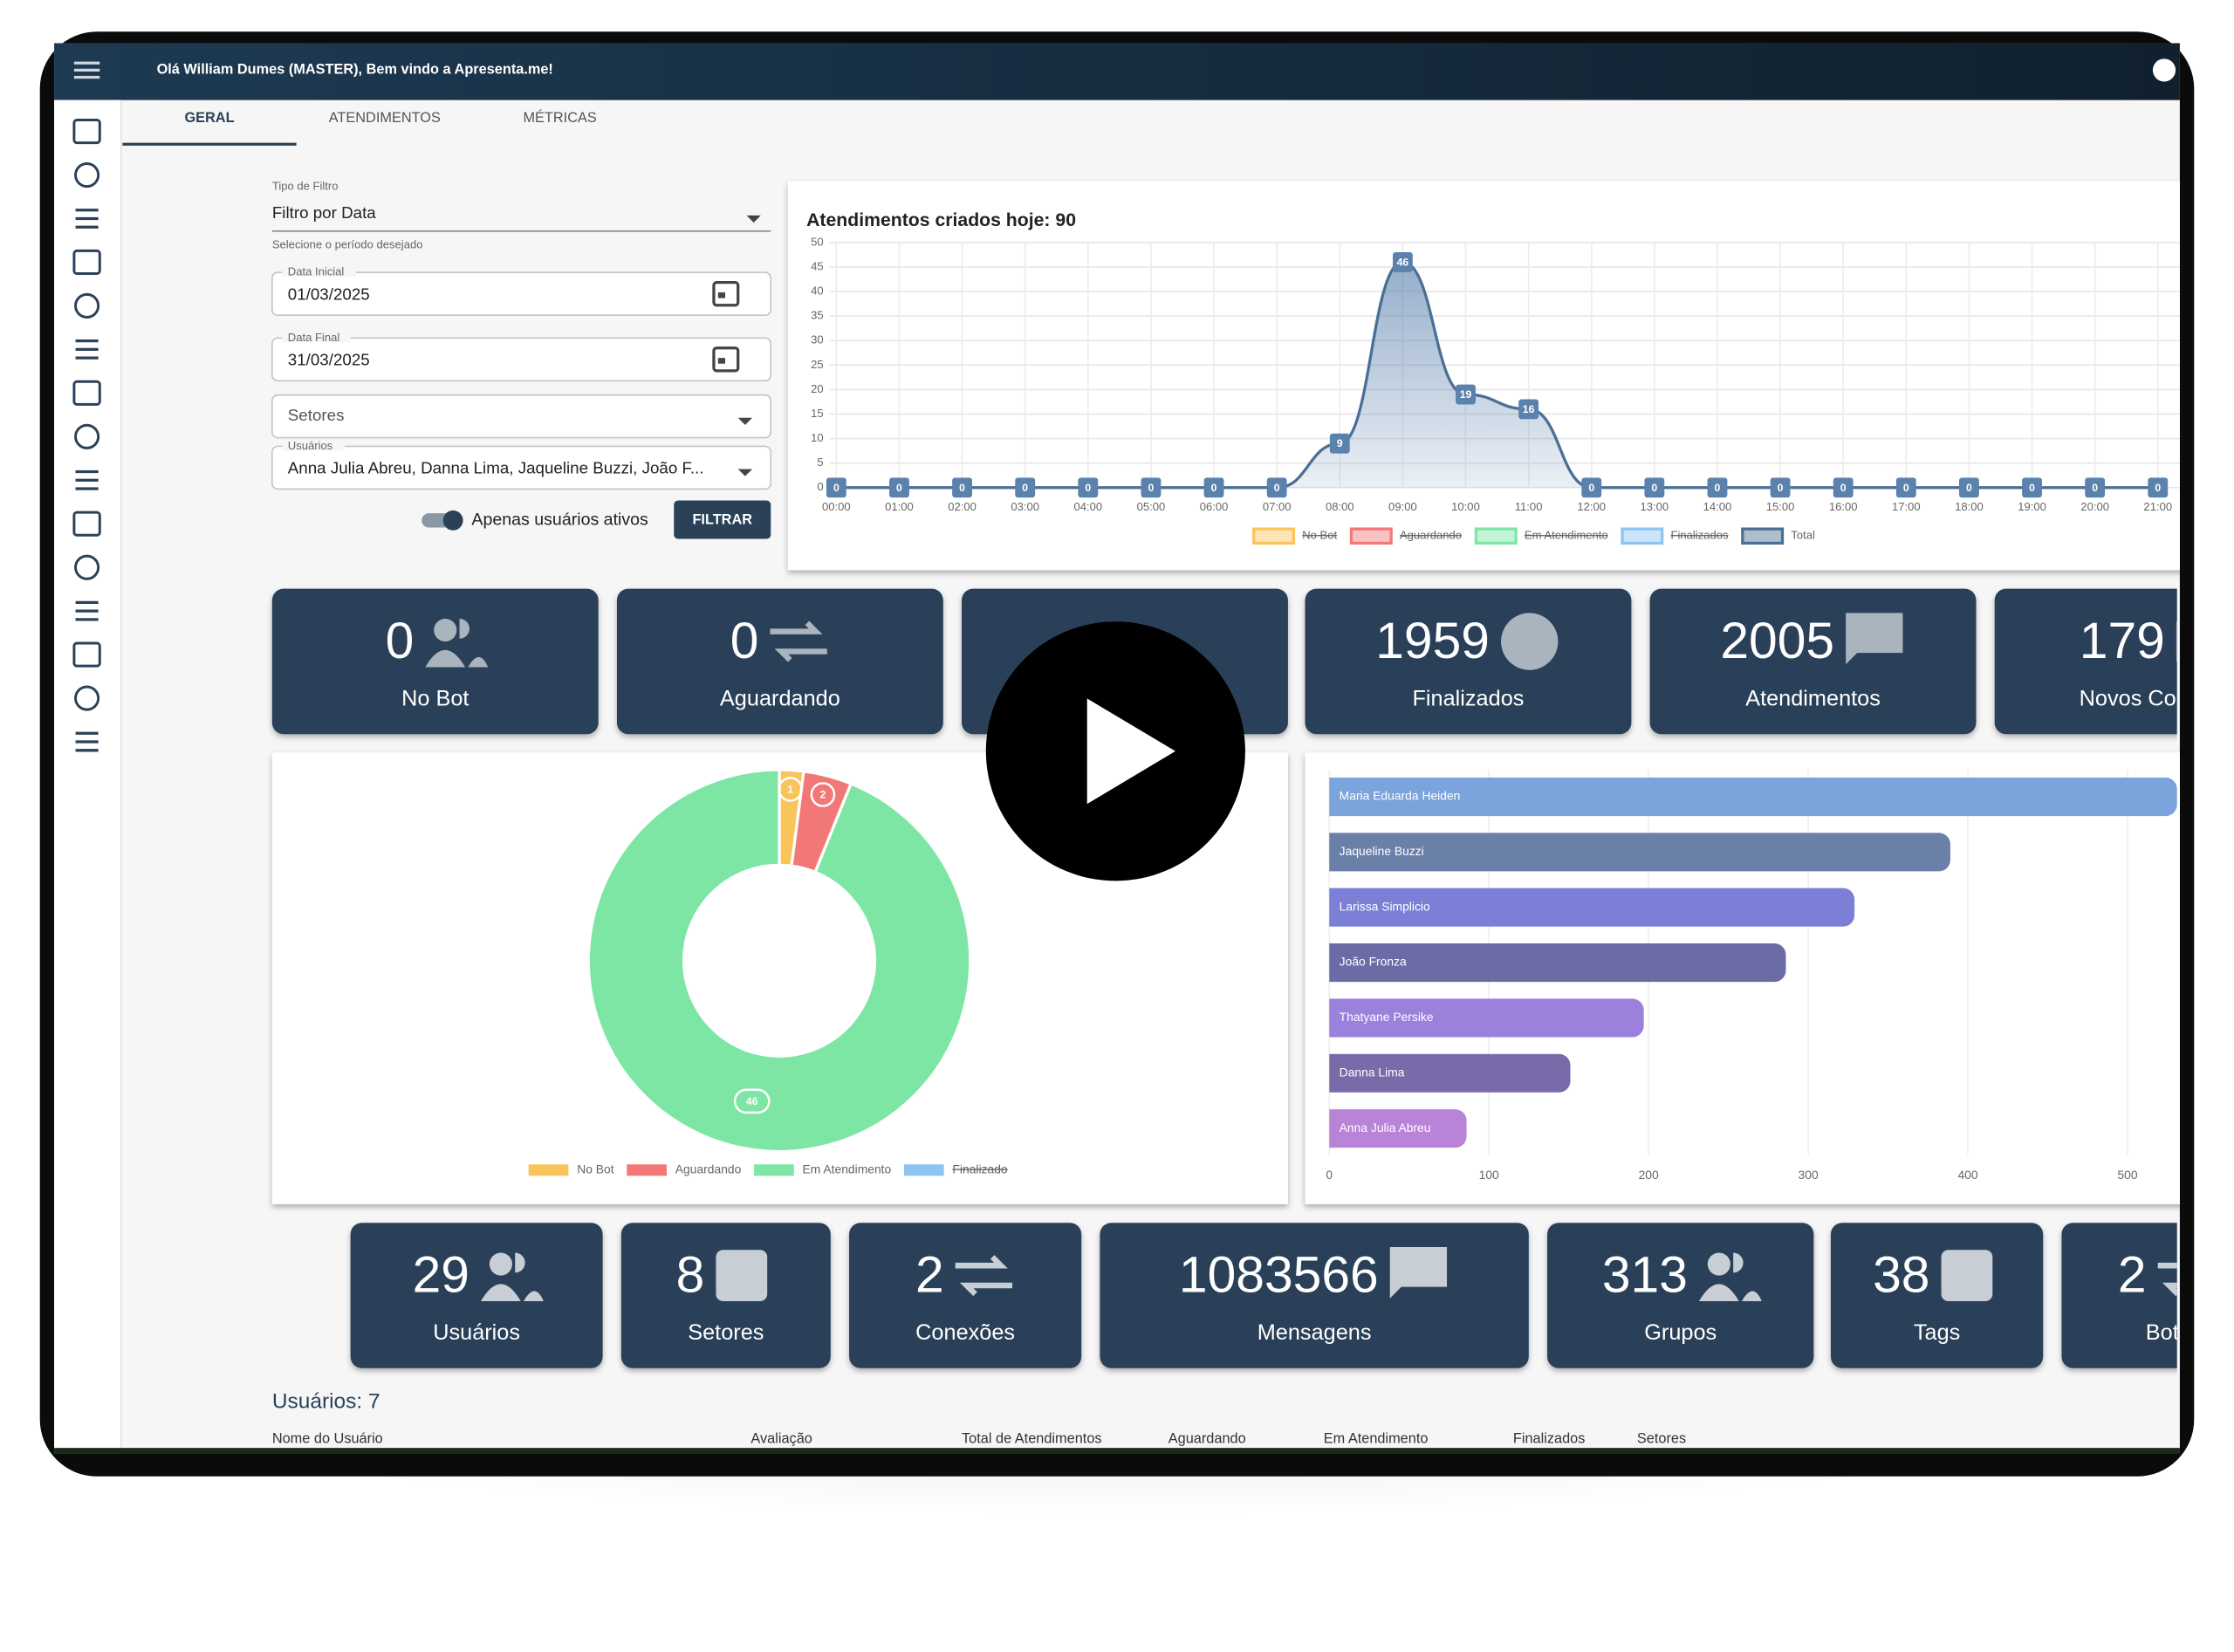 This screenshot has width=2234, height=1652. I want to click on legend-label: Em Atendimento, so click(847, 1169).